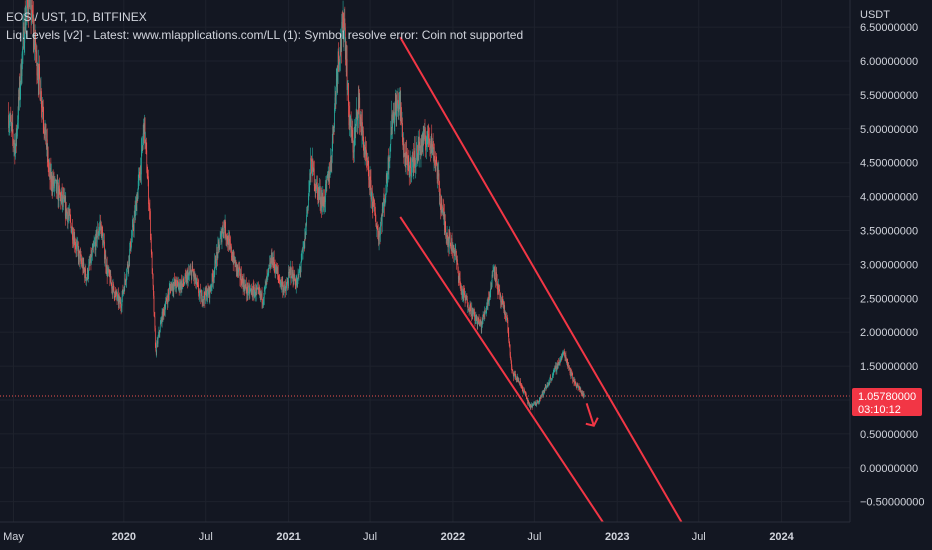 This screenshot has height=550, width=932. I want to click on time-axis: May 2020 Jul 2021 Jul 2022 Jul 2023 Jul 2024, so click(466, 535).